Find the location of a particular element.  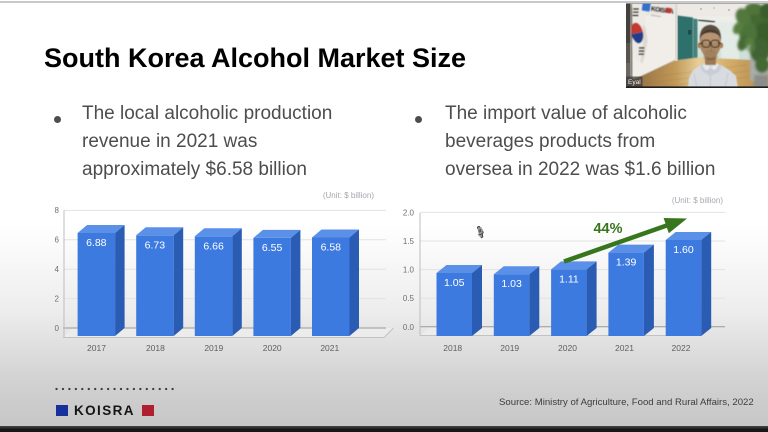

svg-text: 1.0 is located at coordinates (409, 270).